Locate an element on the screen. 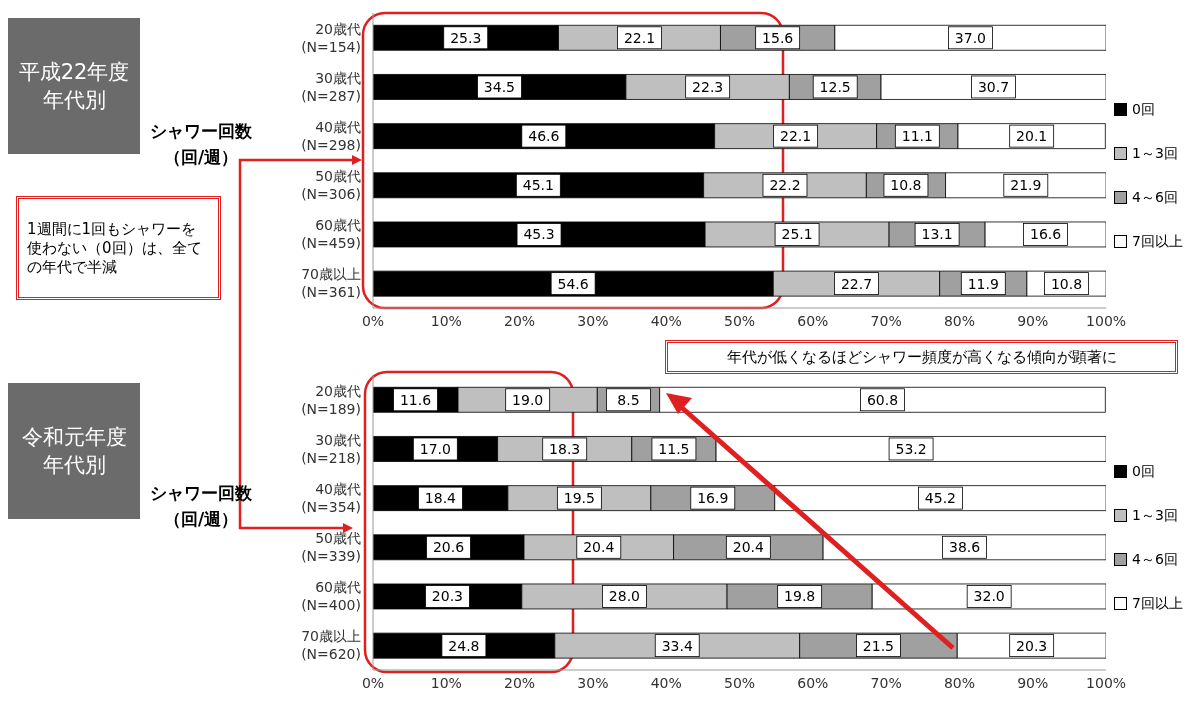 Image resolution: width=1196 pixels, height=706 pixels. y-axis-title: シャワー回数（回/週） is located at coordinates (201, 144).